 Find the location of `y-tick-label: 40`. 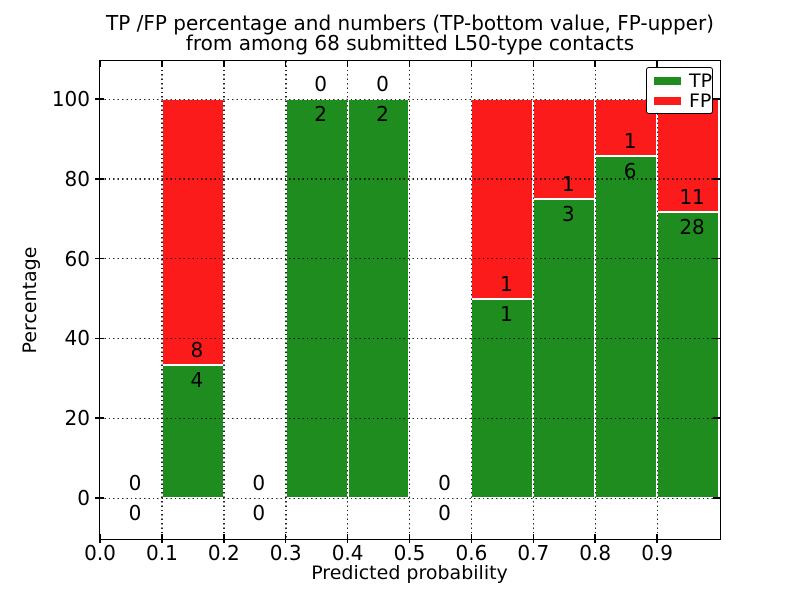

y-tick-label: 40 is located at coordinates (77, 338).